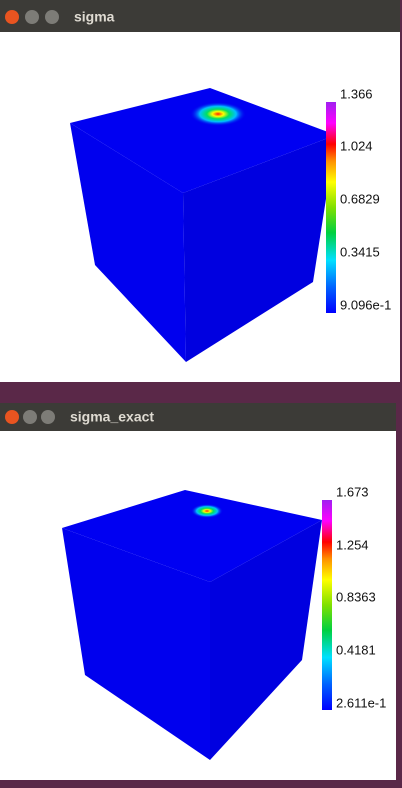  Describe the element at coordinates (361, 702) in the screenshot. I see `colorbar-label: 2.611e-1` at that location.